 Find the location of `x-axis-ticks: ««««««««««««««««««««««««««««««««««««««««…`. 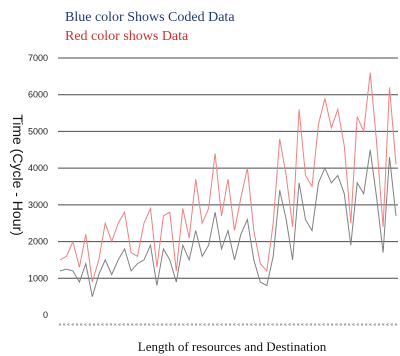

x-axis-ticks: ««««««««««««««««««««««««««««««««««««««««… is located at coordinates (228, 325).